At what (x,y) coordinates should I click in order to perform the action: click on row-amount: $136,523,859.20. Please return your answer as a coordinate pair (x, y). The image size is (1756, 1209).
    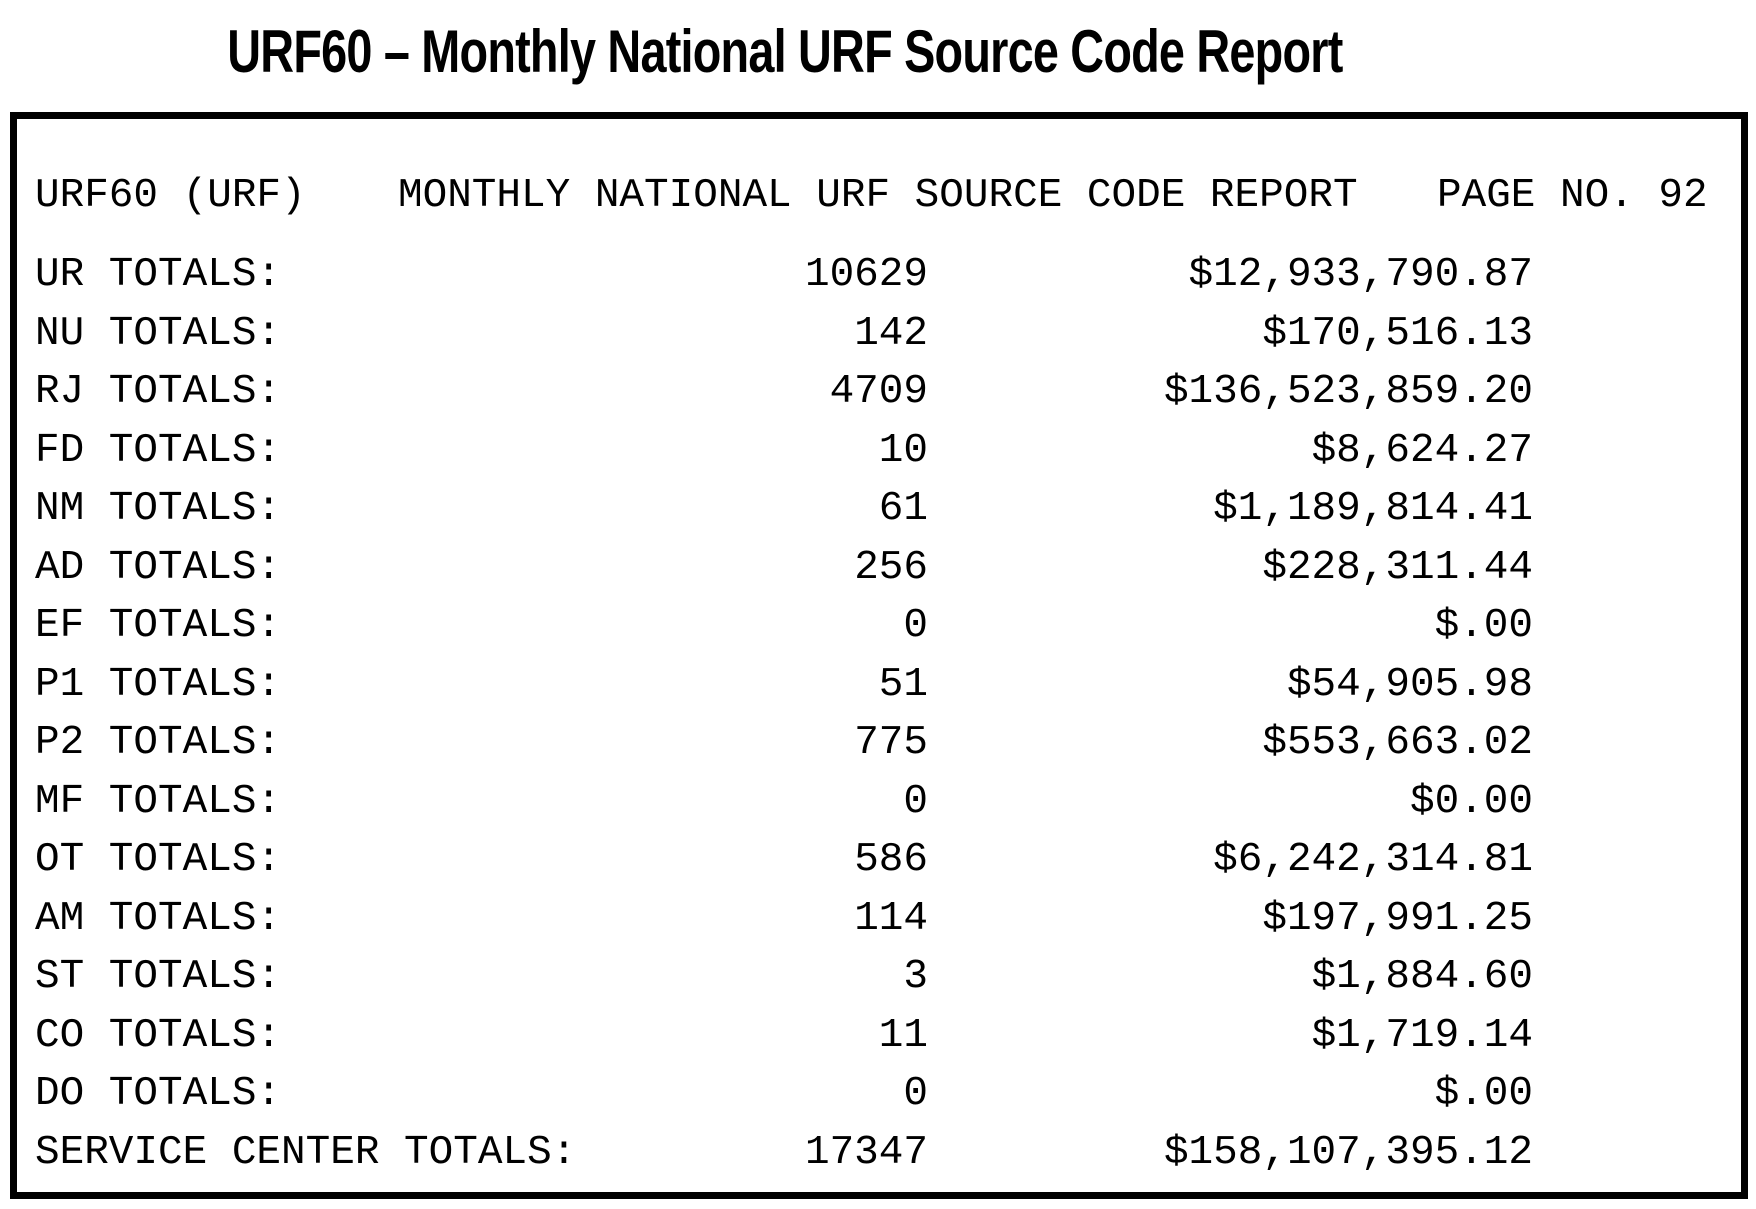
    Looking at the image, I should click on (1348, 392).